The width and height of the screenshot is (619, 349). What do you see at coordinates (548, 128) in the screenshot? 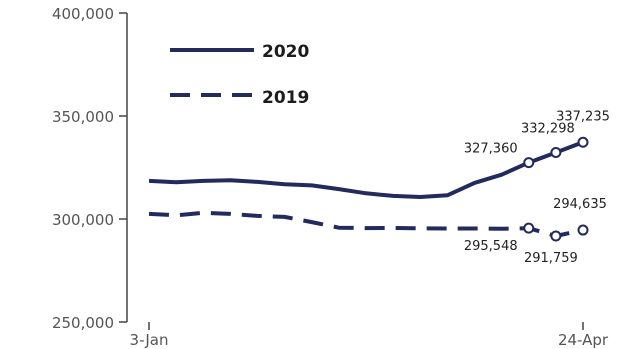
I see `data-label-2020: 332,298` at bounding box center [548, 128].